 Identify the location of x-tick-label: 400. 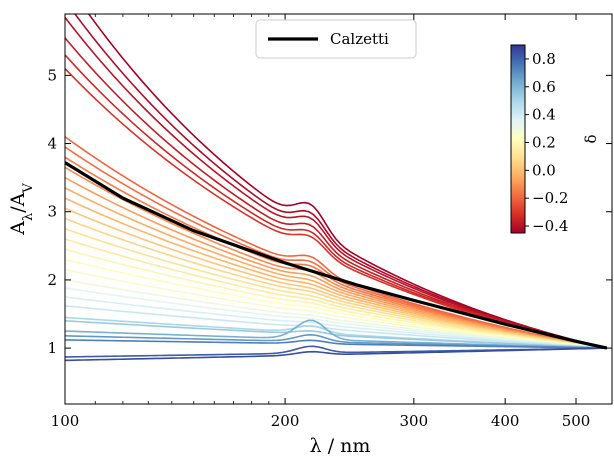
(505, 421).